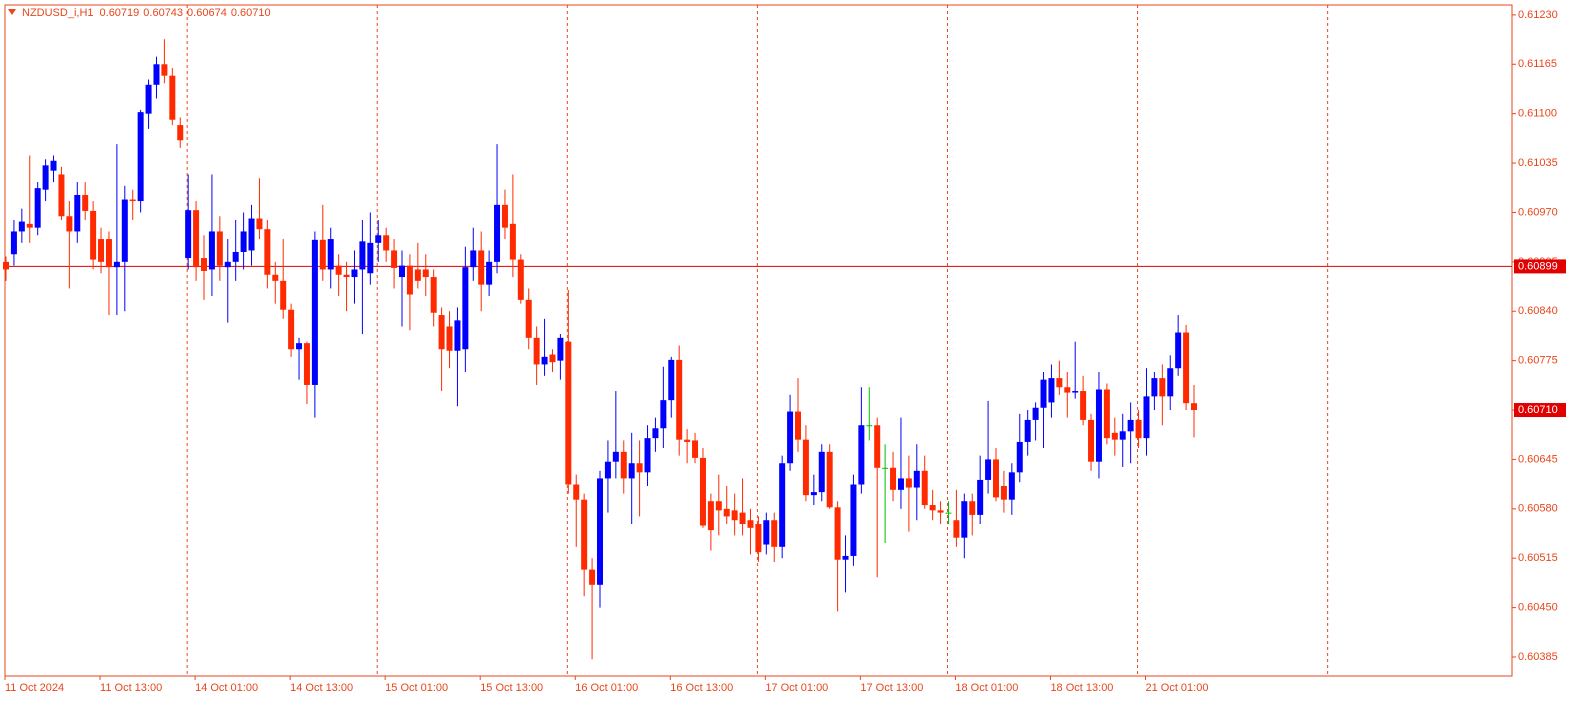 This screenshot has width=1586, height=710. What do you see at coordinates (796, 688) in the screenshot?
I see `x-tick-label: 17 Oct 01:00` at bounding box center [796, 688].